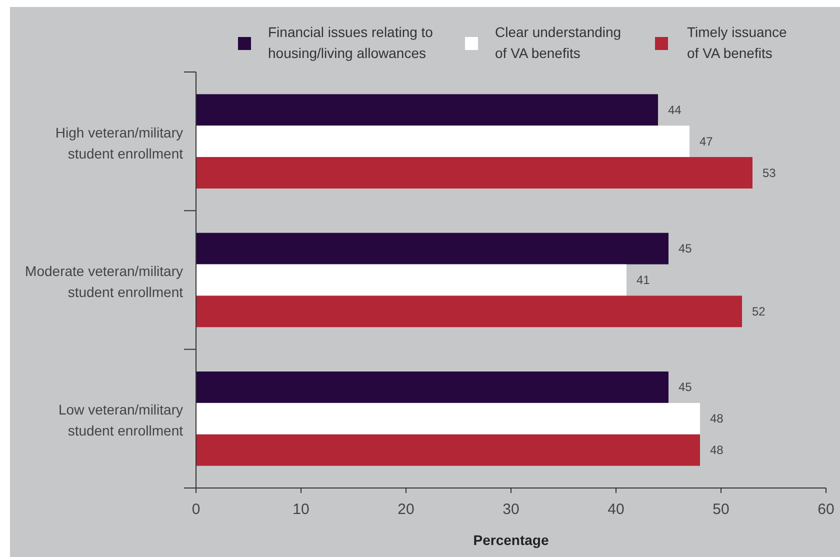  What do you see at coordinates (675, 109) in the screenshot?
I see `data-label: 44` at bounding box center [675, 109].